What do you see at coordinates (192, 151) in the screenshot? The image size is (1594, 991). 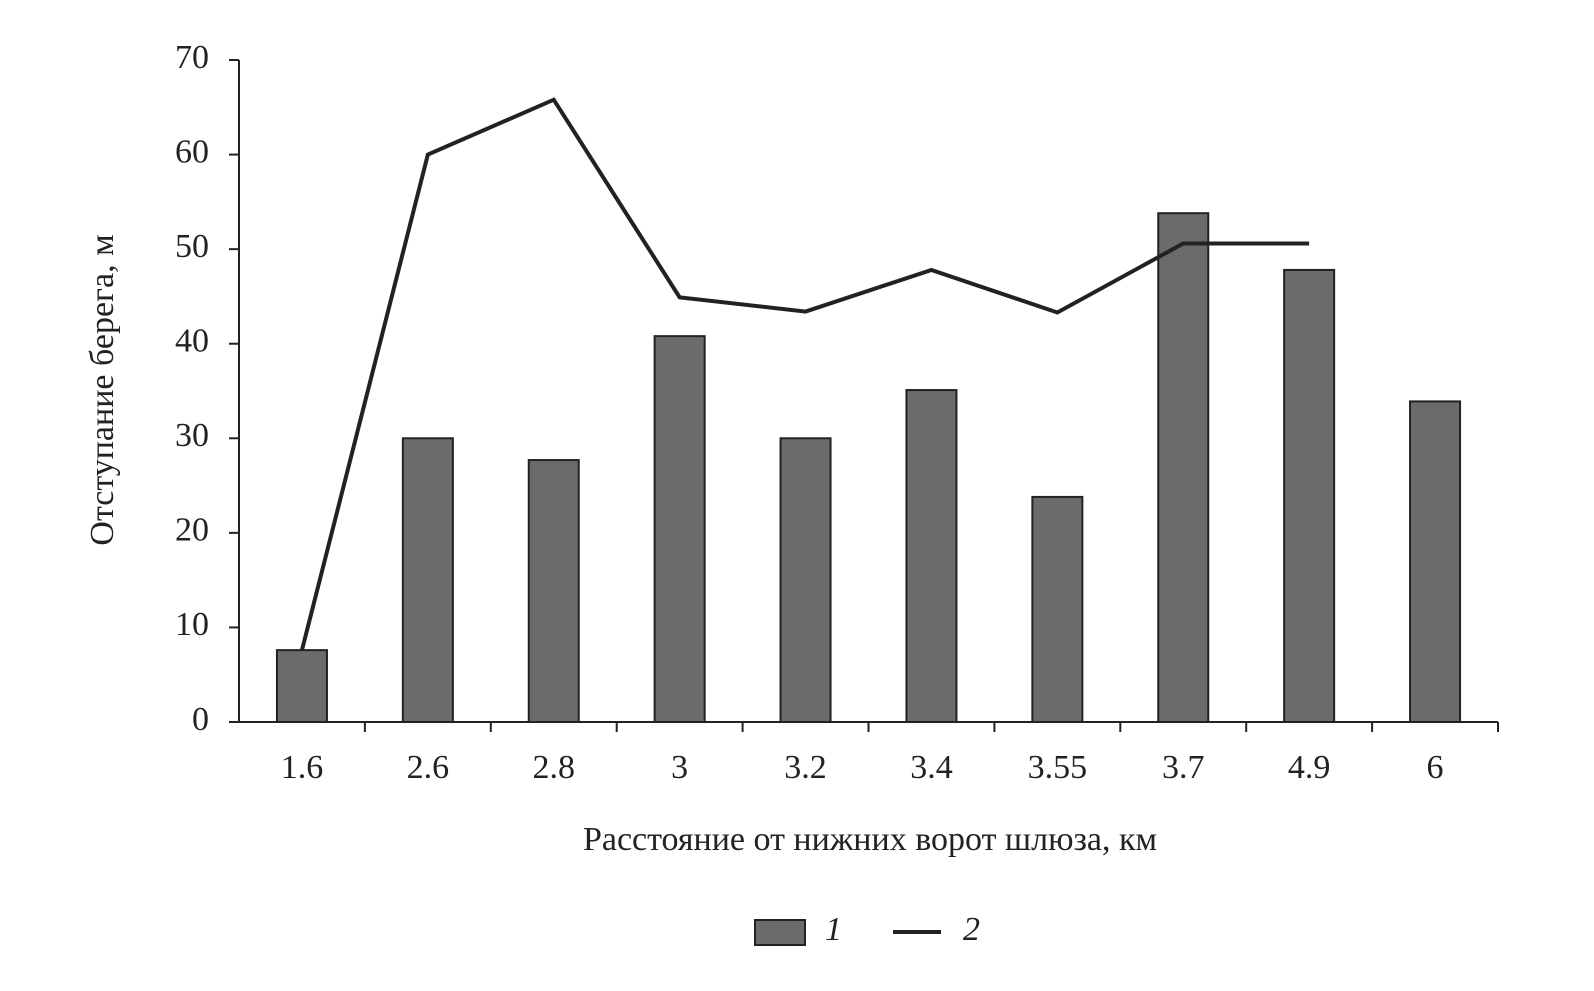 I see `y-tick-label: 60` at bounding box center [192, 151].